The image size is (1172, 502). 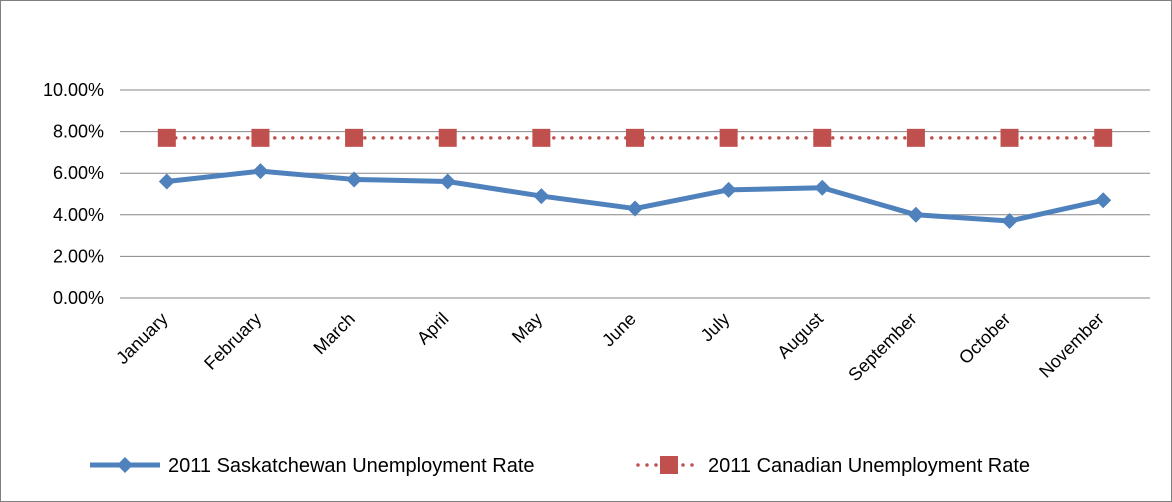 What do you see at coordinates (882, 347) in the screenshot?
I see `x-tick-label: September` at bounding box center [882, 347].